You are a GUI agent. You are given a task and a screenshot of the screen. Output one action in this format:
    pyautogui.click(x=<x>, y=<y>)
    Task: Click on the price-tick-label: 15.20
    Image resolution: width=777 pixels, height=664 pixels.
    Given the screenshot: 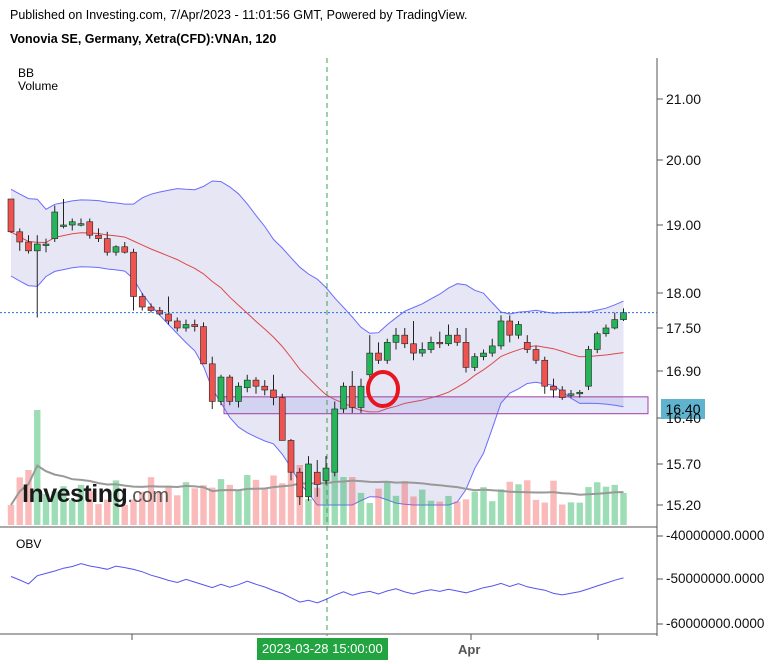 What is the action you would take?
    pyautogui.click(x=684, y=505)
    